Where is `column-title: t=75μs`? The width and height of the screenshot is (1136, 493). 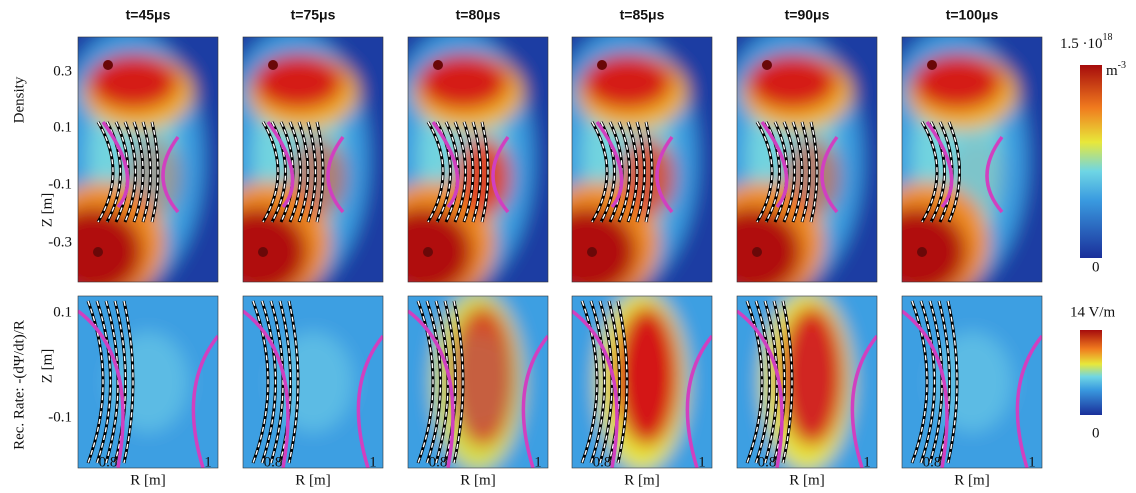 column-title: t=75μs is located at coordinates (313, 15).